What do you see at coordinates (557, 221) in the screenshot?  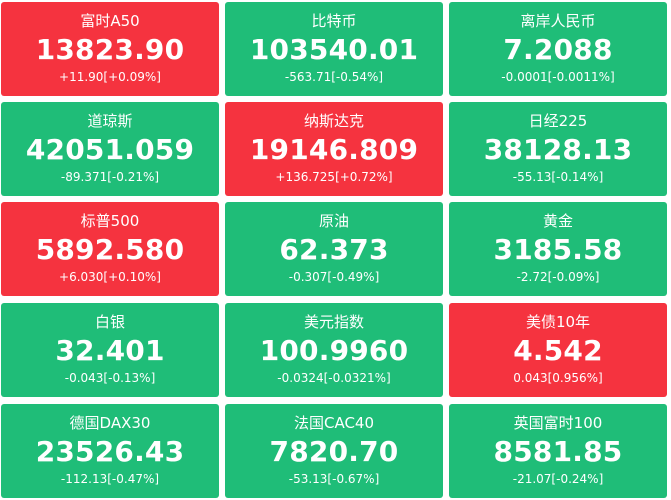 I see `quote-name: 黄金` at bounding box center [557, 221].